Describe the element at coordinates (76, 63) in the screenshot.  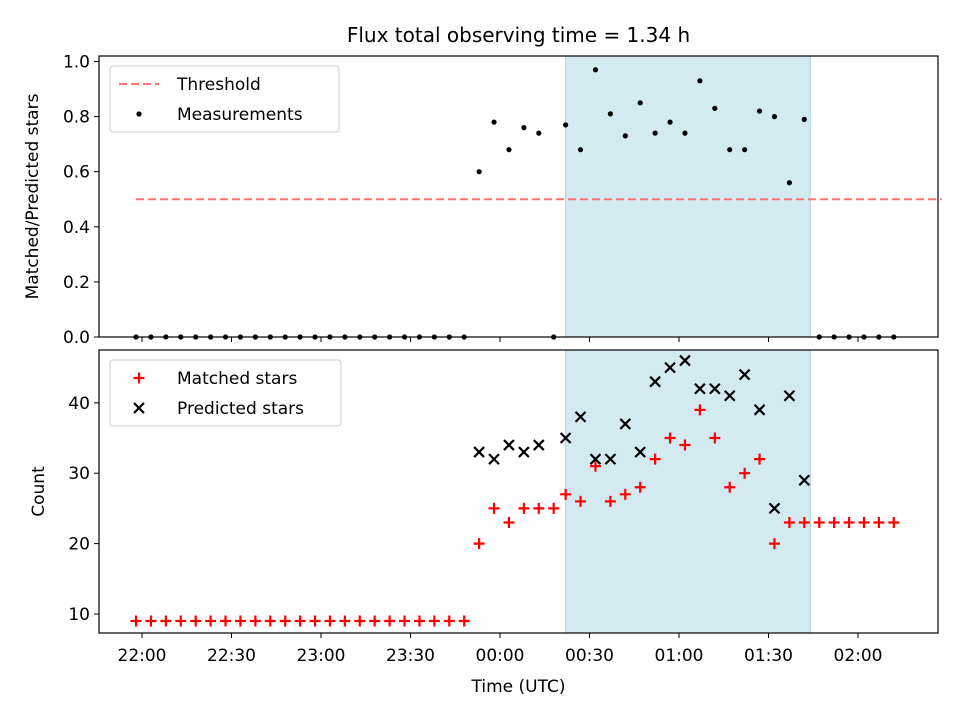
I see `y-tick-label: 1.0` at that location.